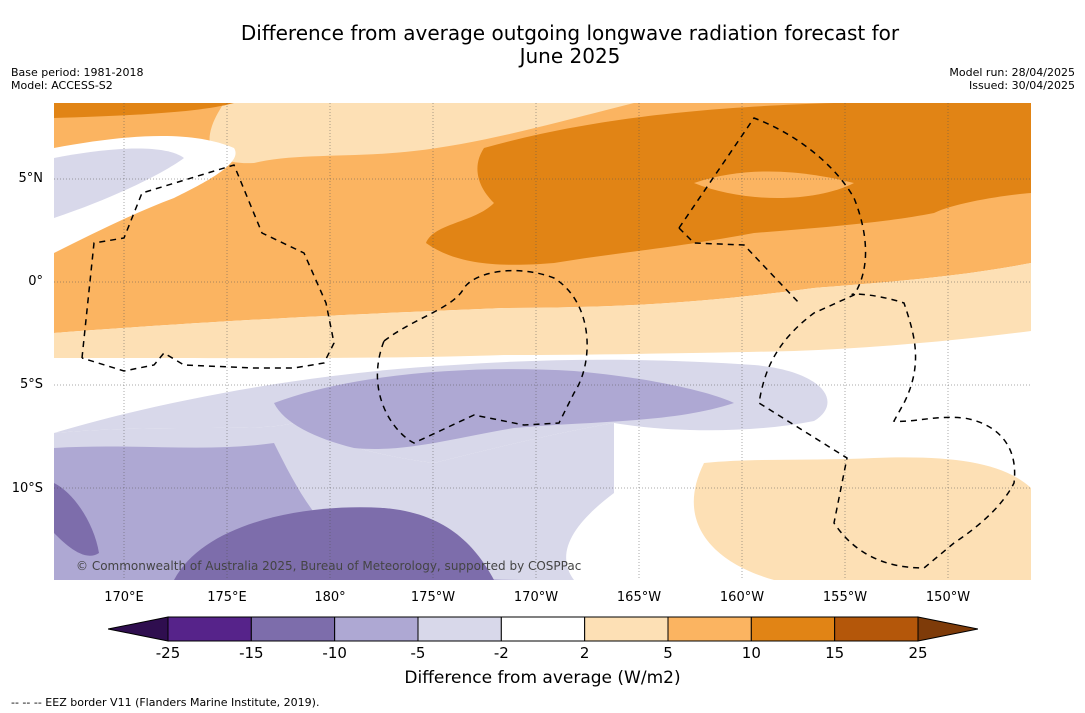 This screenshot has width=1085, height=713. I want to click on lon-label-170w: 170°W, so click(536, 597).